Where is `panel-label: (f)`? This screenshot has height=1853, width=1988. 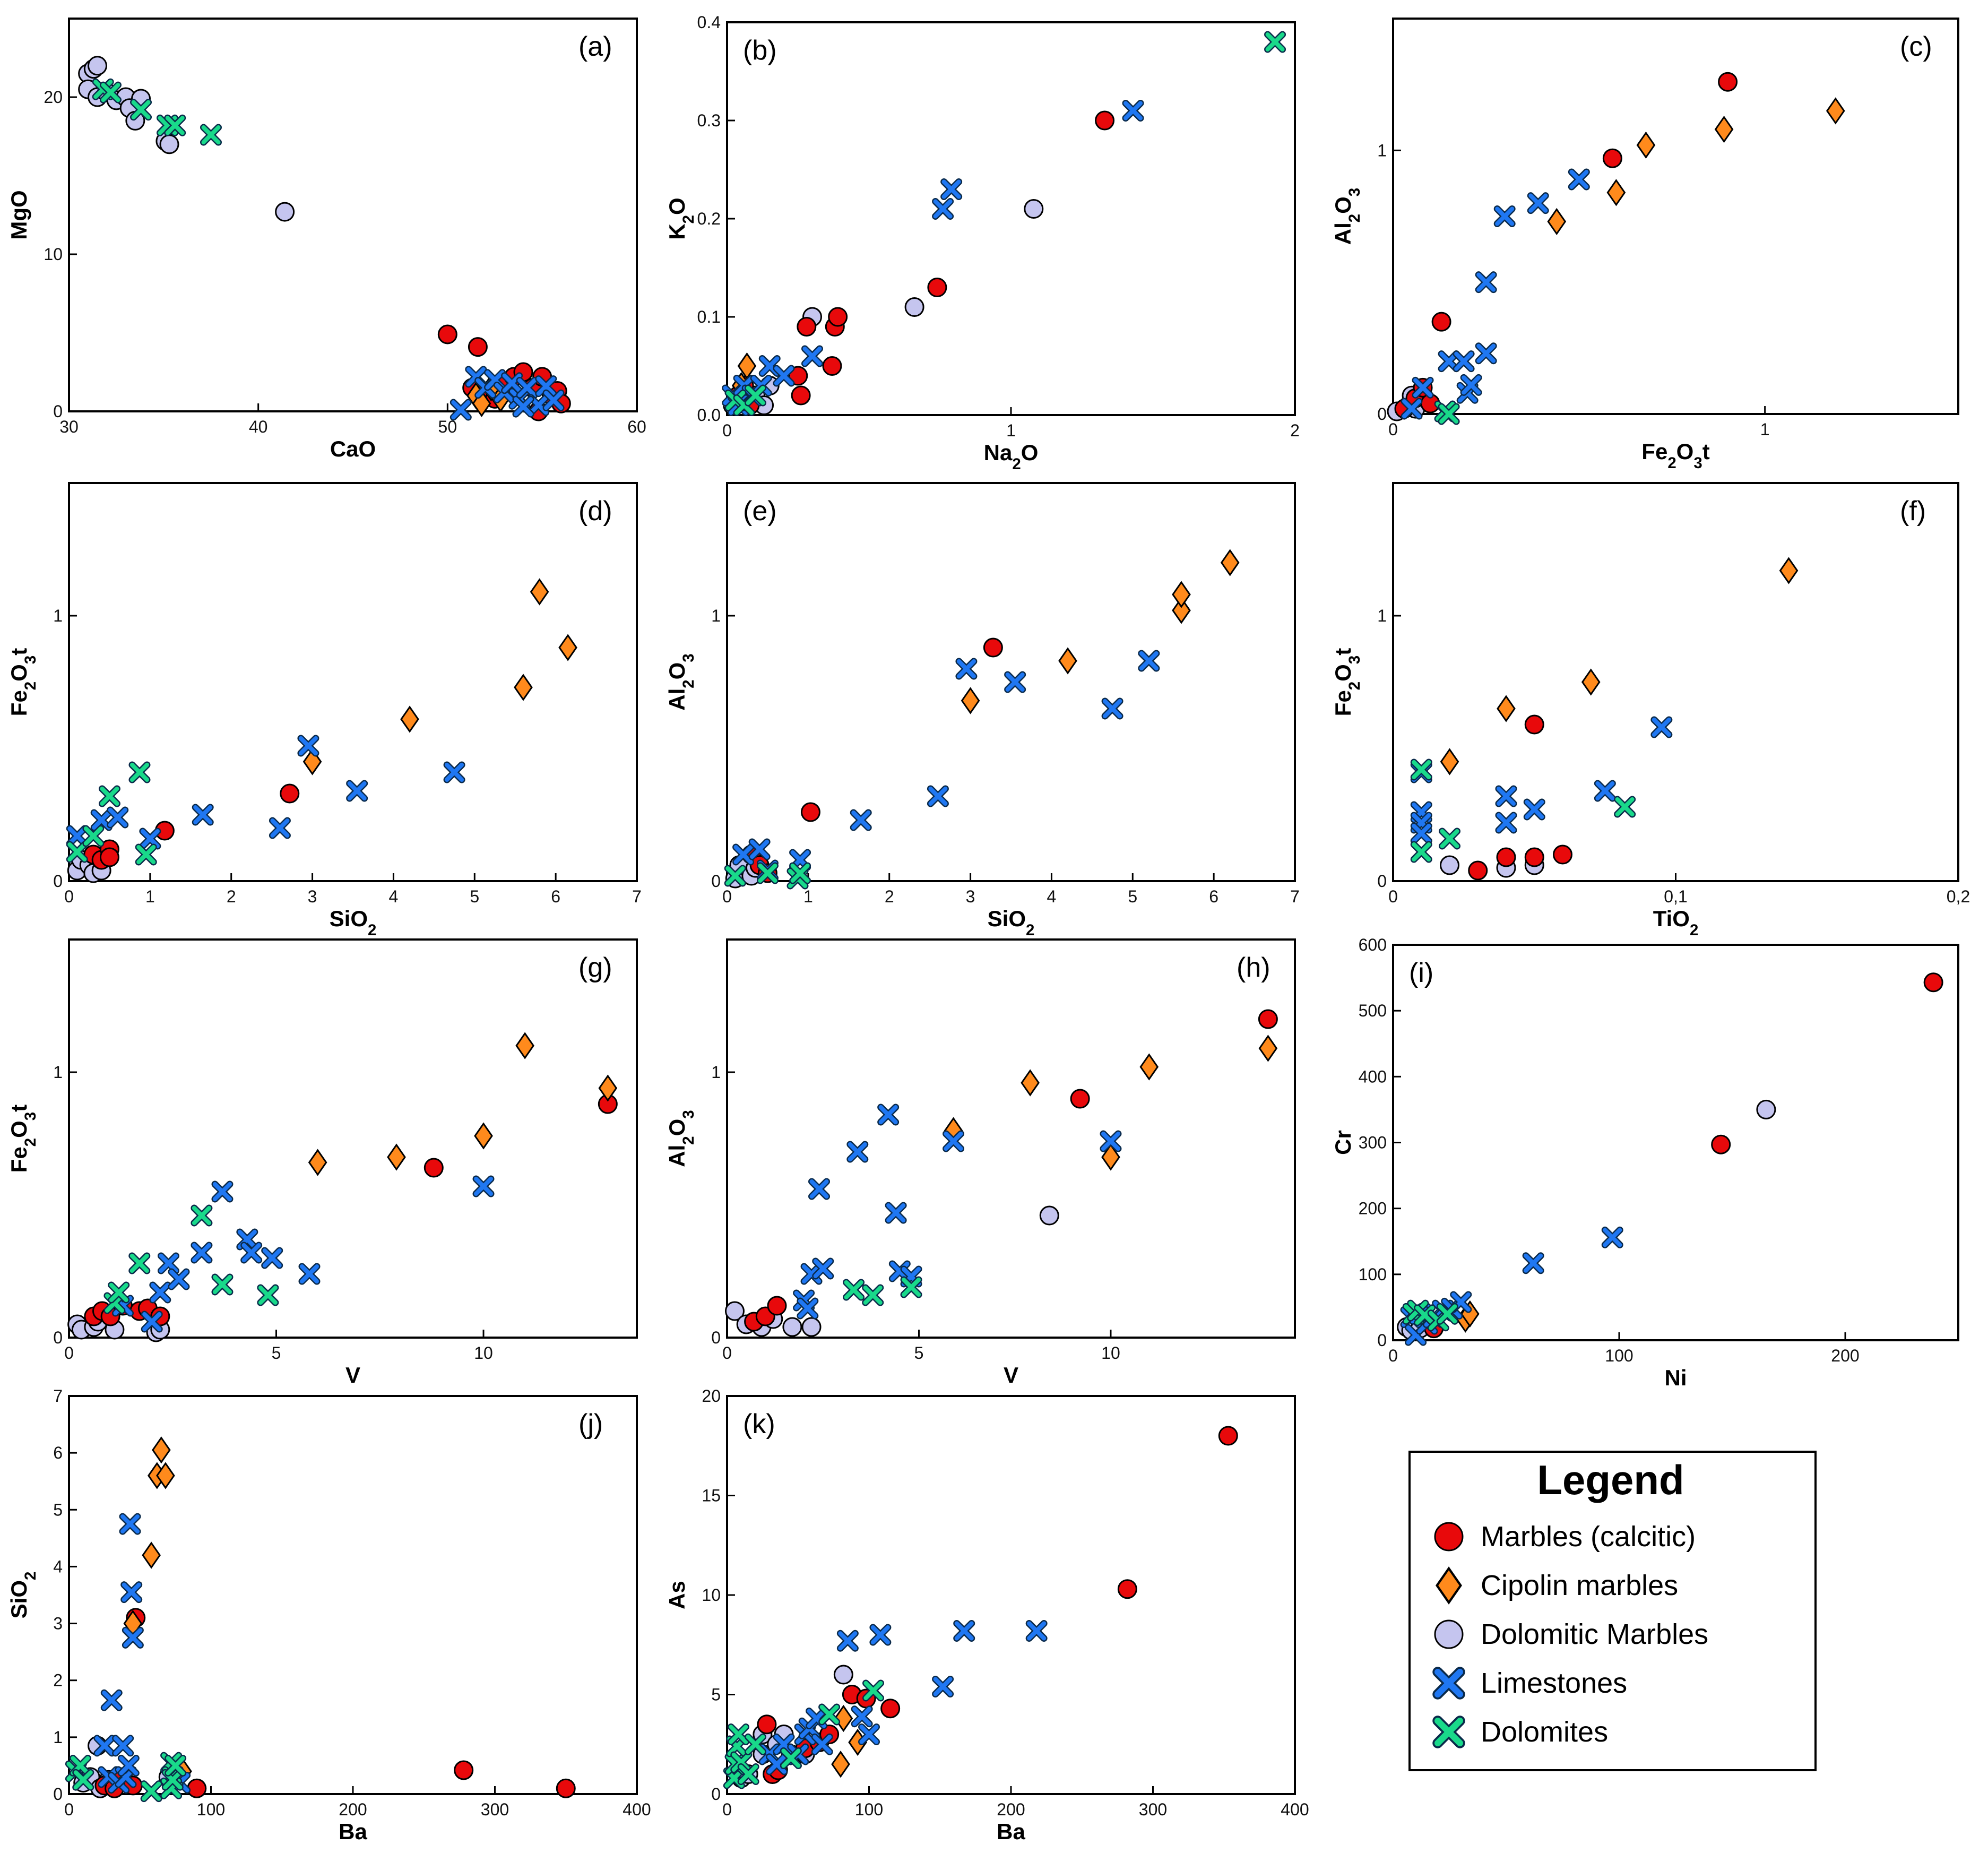 panel-label: (f) is located at coordinates (1913, 511).